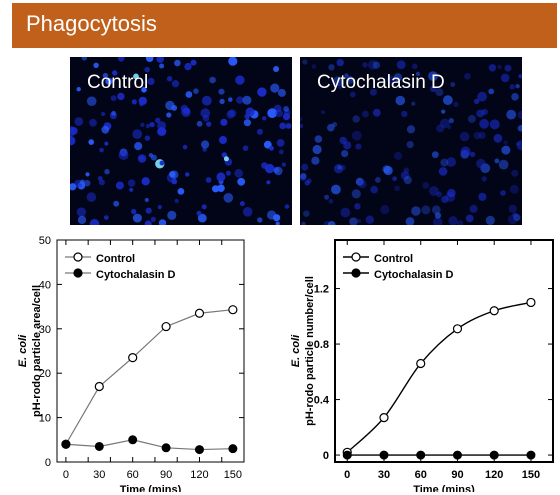 This screenshot has height=495, width=560. What do you see at coordinates (326, 456) in the screenshot?
I see `y-tick-label: 0` at bounding box center [326, 456].